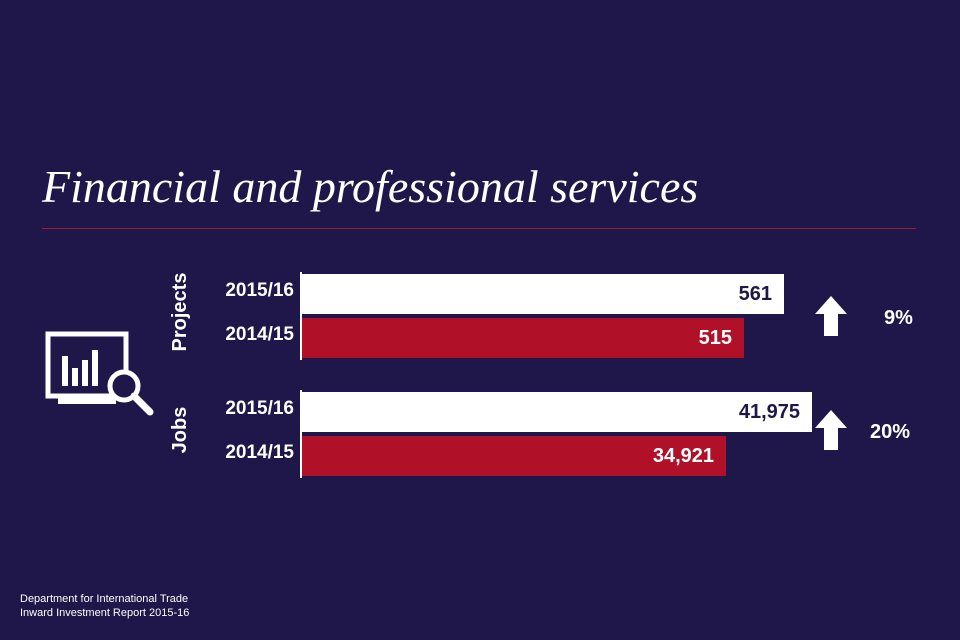  What do you see at coordinates (543, 294) in the screenshot?
I see `bar-projects-2015-16: 561` at bounding box center [543, 294].